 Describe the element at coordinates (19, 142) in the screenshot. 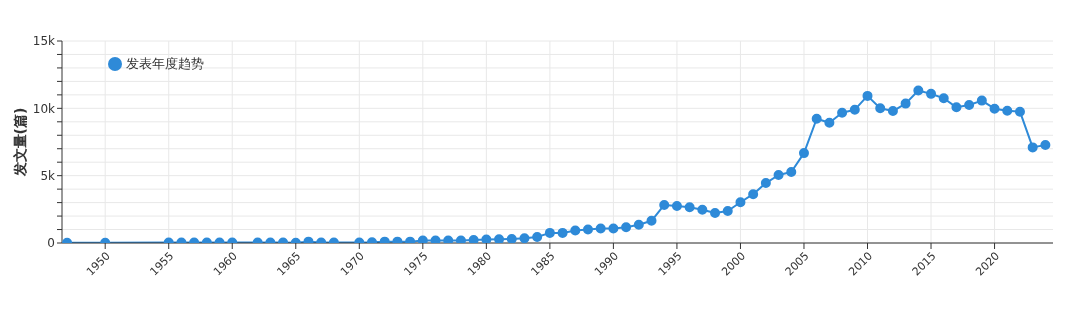

I see `y-axis-title: 发文量(篇)` at that location.